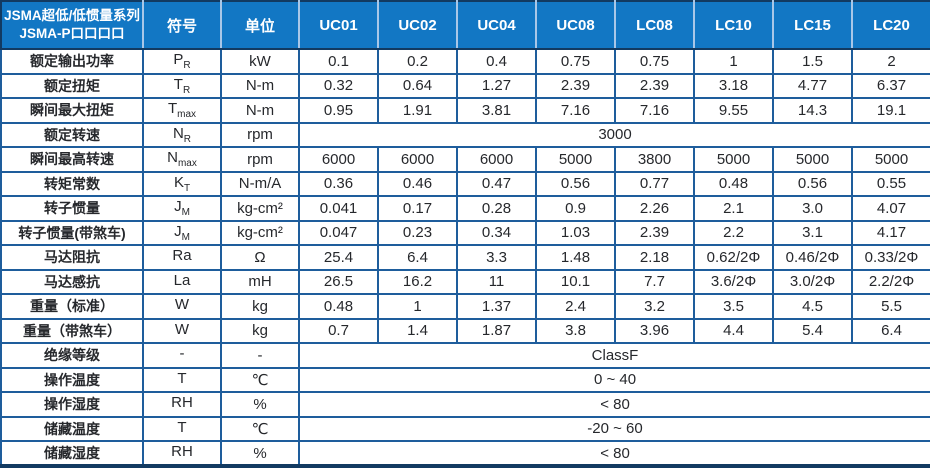  What do you see at coordinates (338, 257) in the screenshot?
I see `value-cell: 25.4` at bounding box center [338, 257].